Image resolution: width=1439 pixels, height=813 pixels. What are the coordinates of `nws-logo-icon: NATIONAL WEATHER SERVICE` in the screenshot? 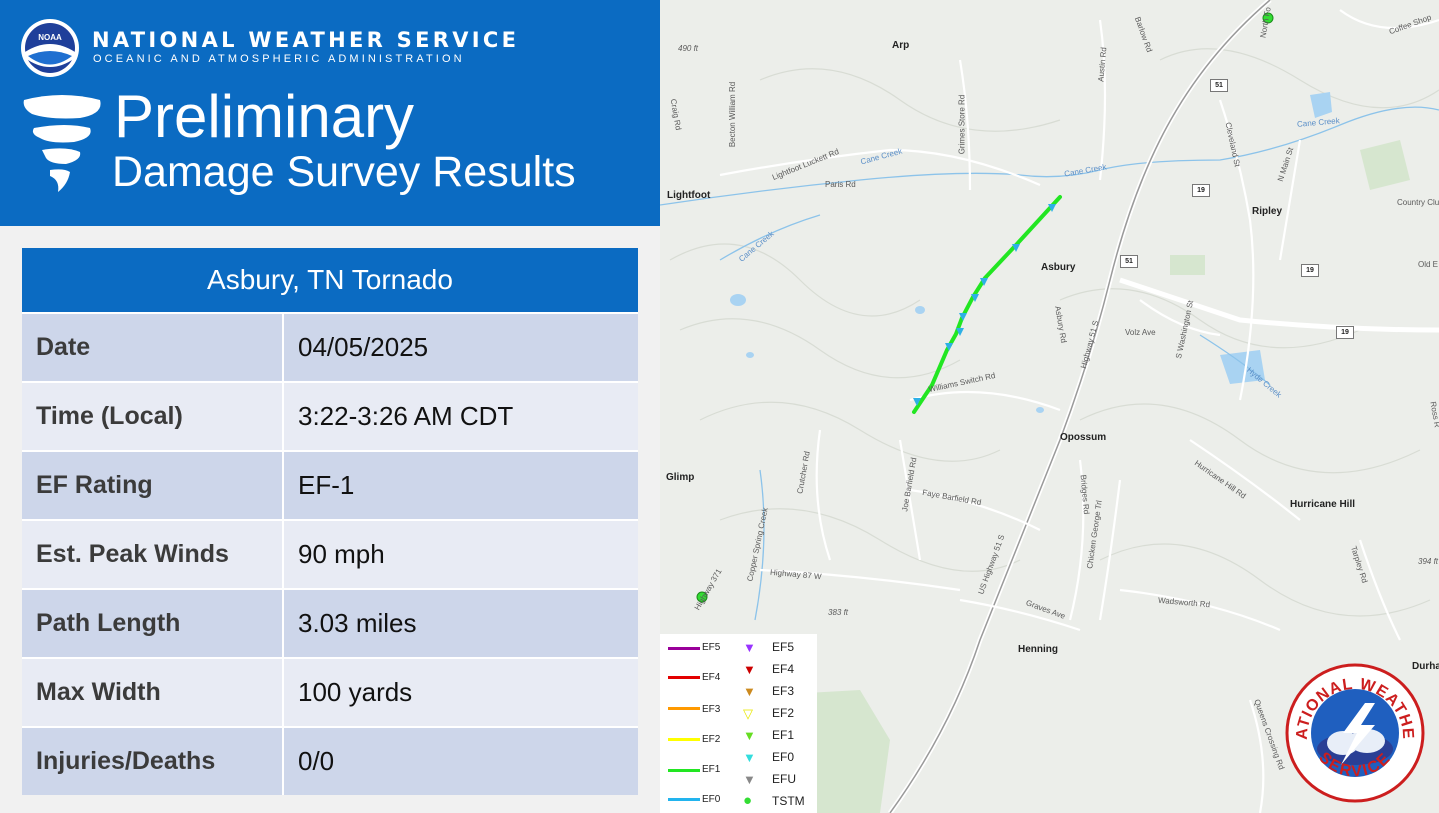 It's located at (1355, 733).